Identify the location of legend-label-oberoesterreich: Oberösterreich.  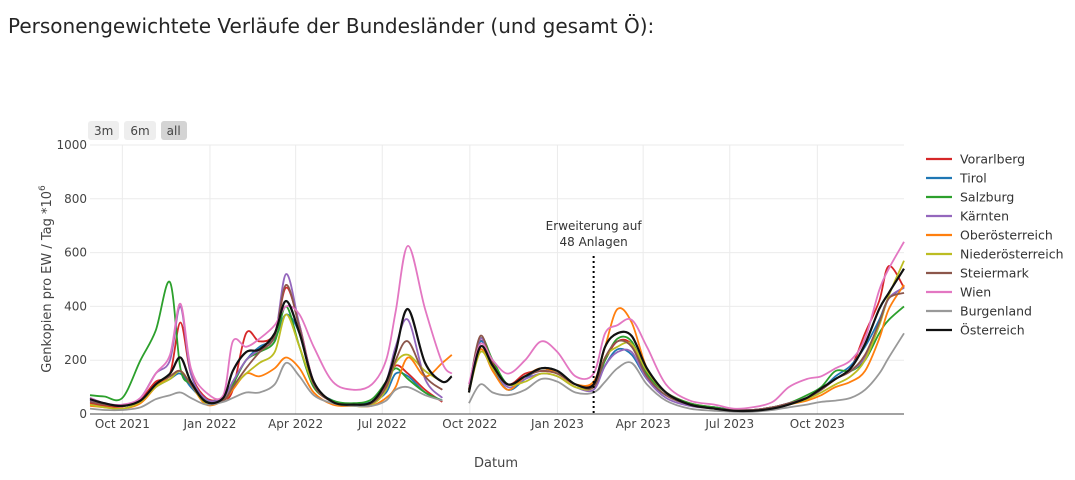
(1006, 235).